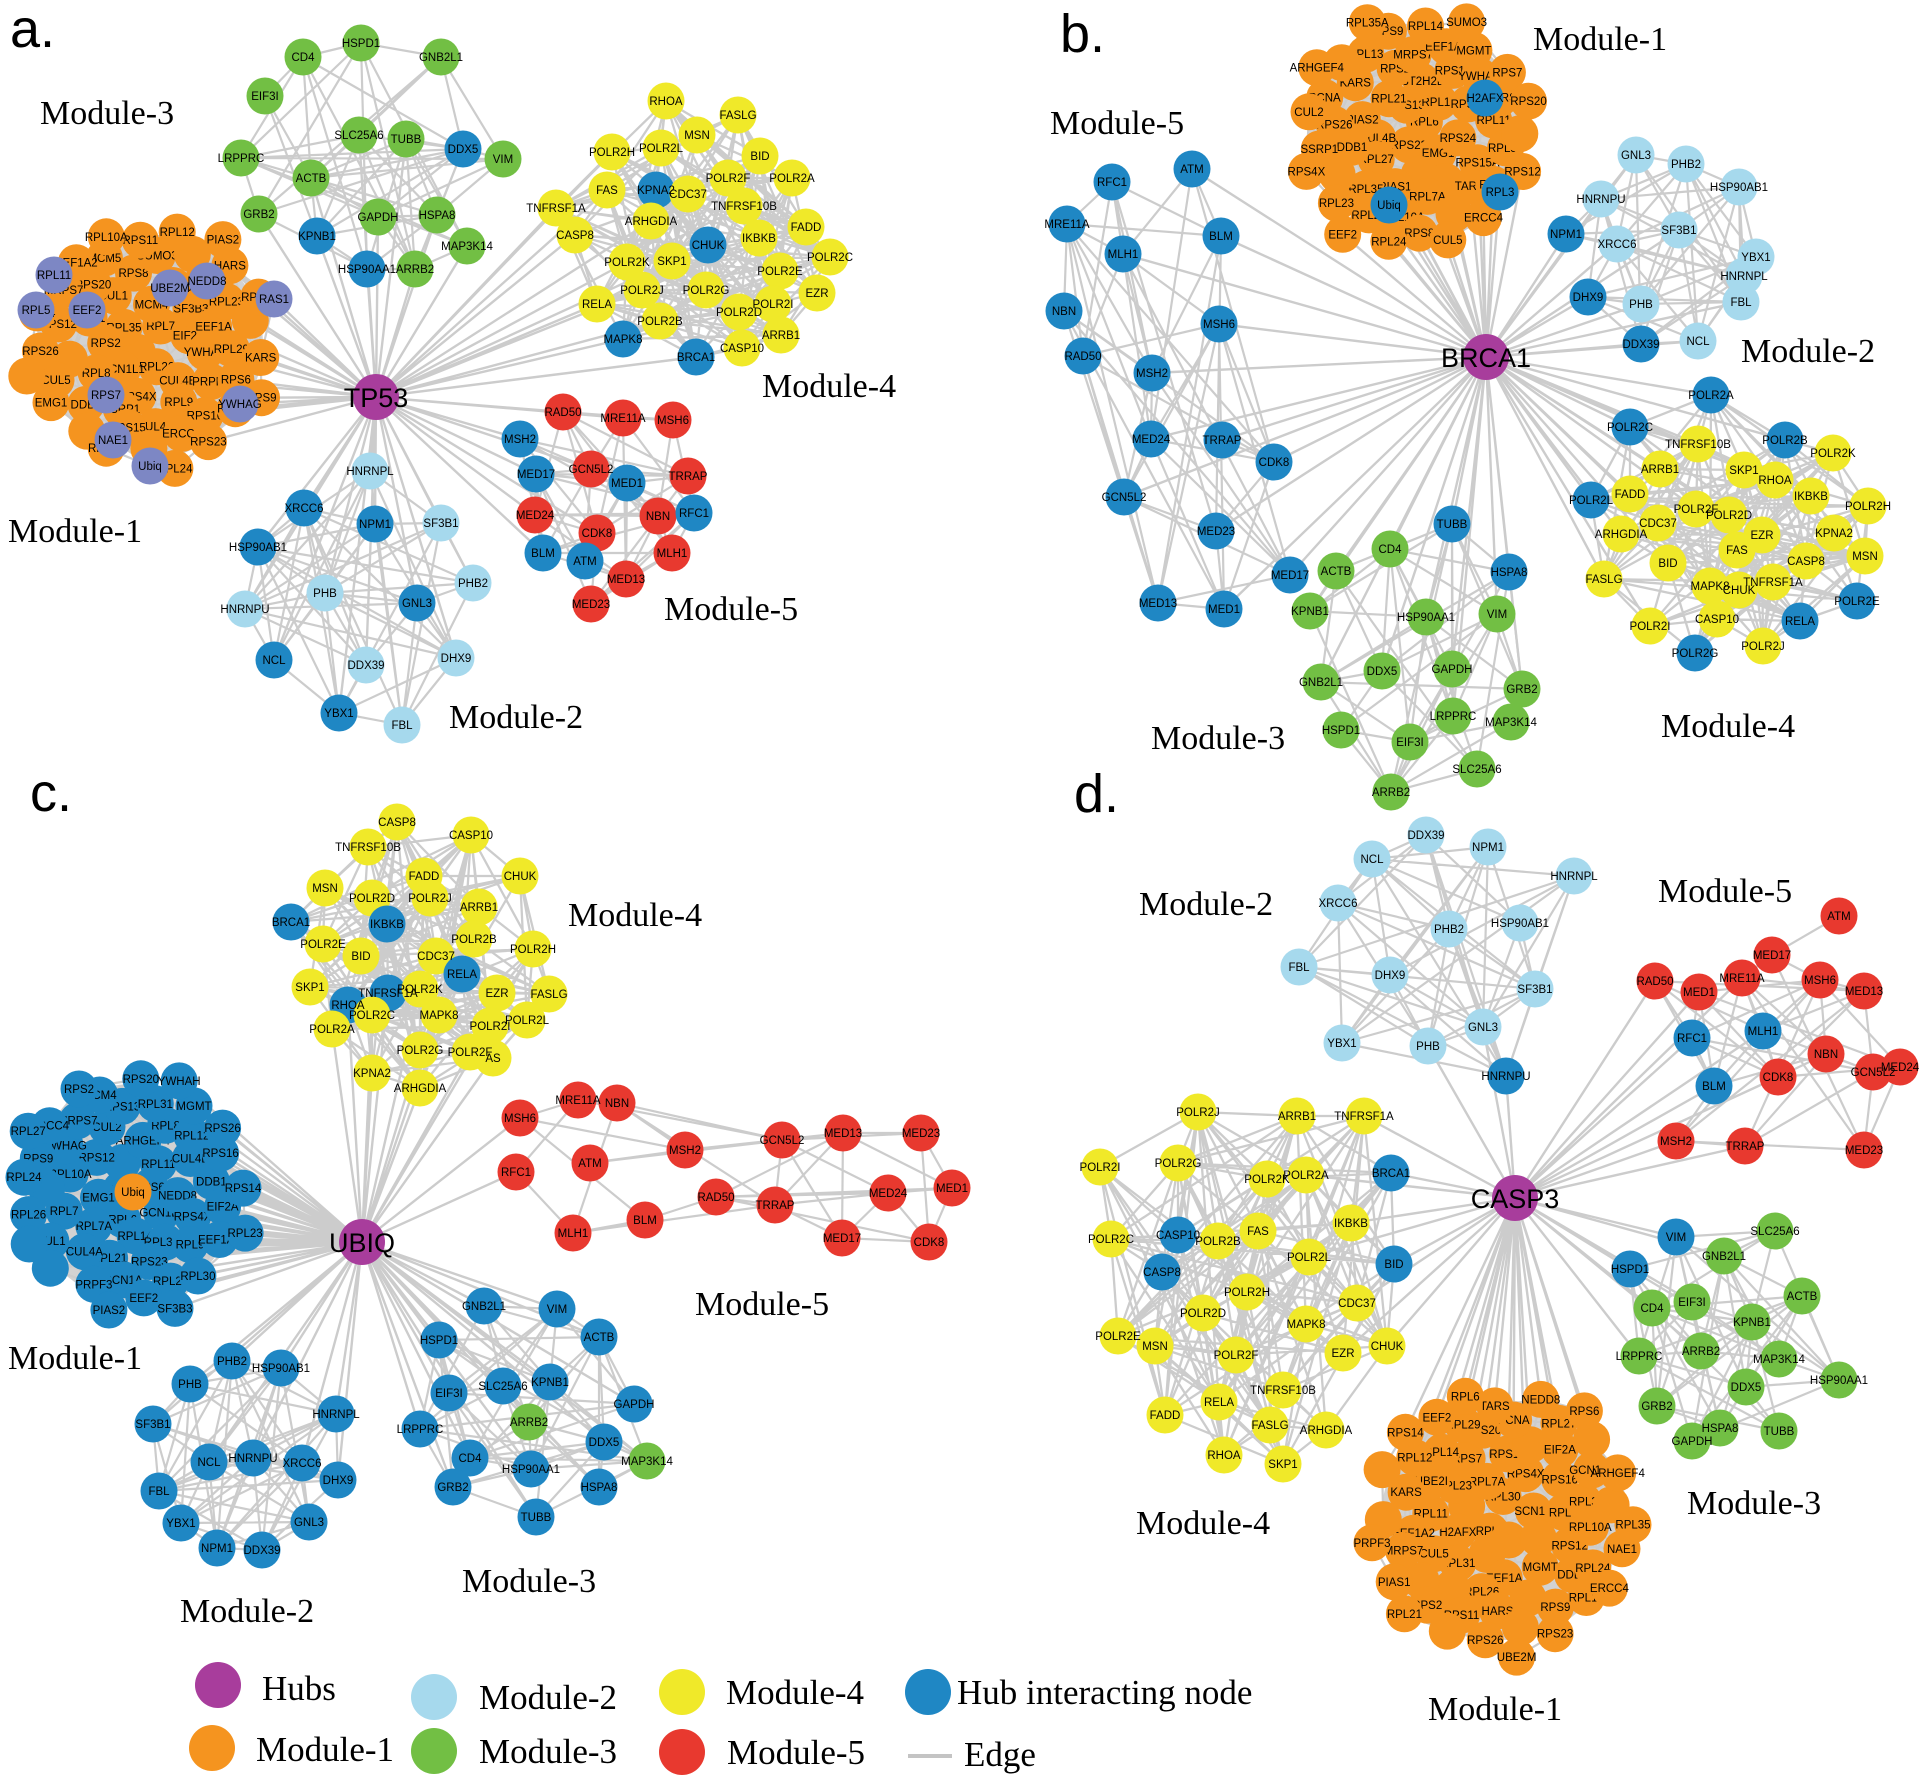 The height and width of the screenshot is (1775, 1923). What do you see at coordinates (1701, 1352) in the screenshot?
I see `svg-text: ARRB2` at bounding box center [1701, 1352].